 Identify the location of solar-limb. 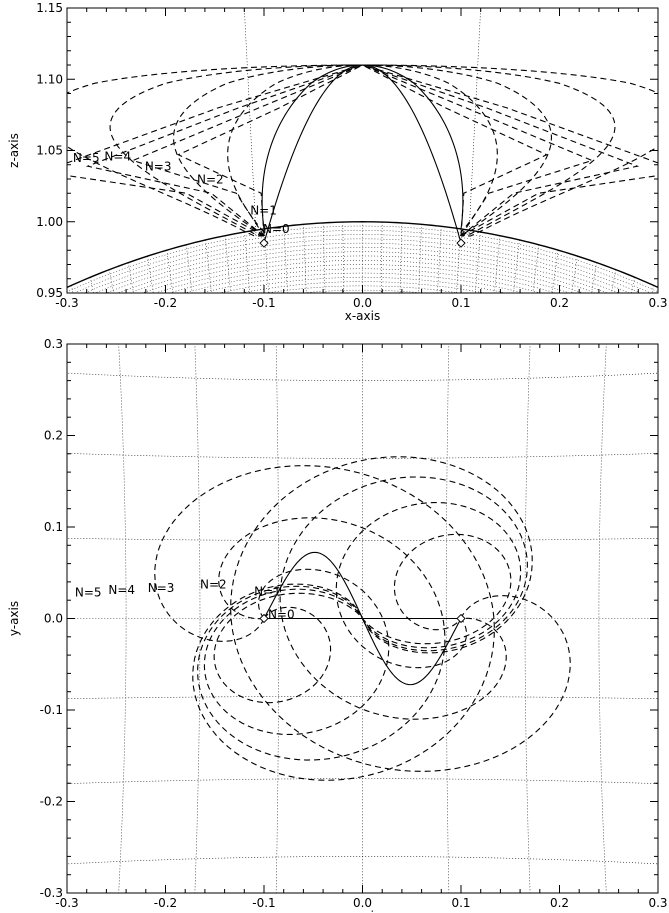
(362, 255).